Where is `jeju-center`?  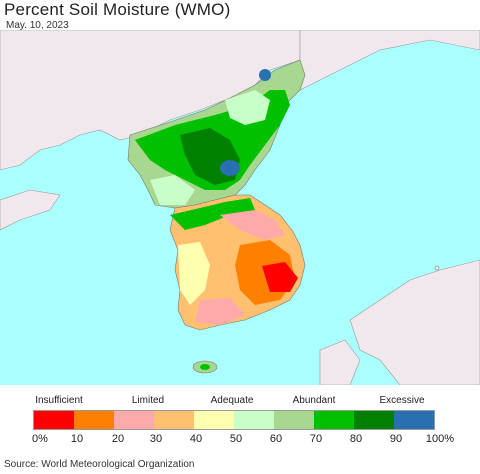
jeju-center is located at coordinates (205, 367).